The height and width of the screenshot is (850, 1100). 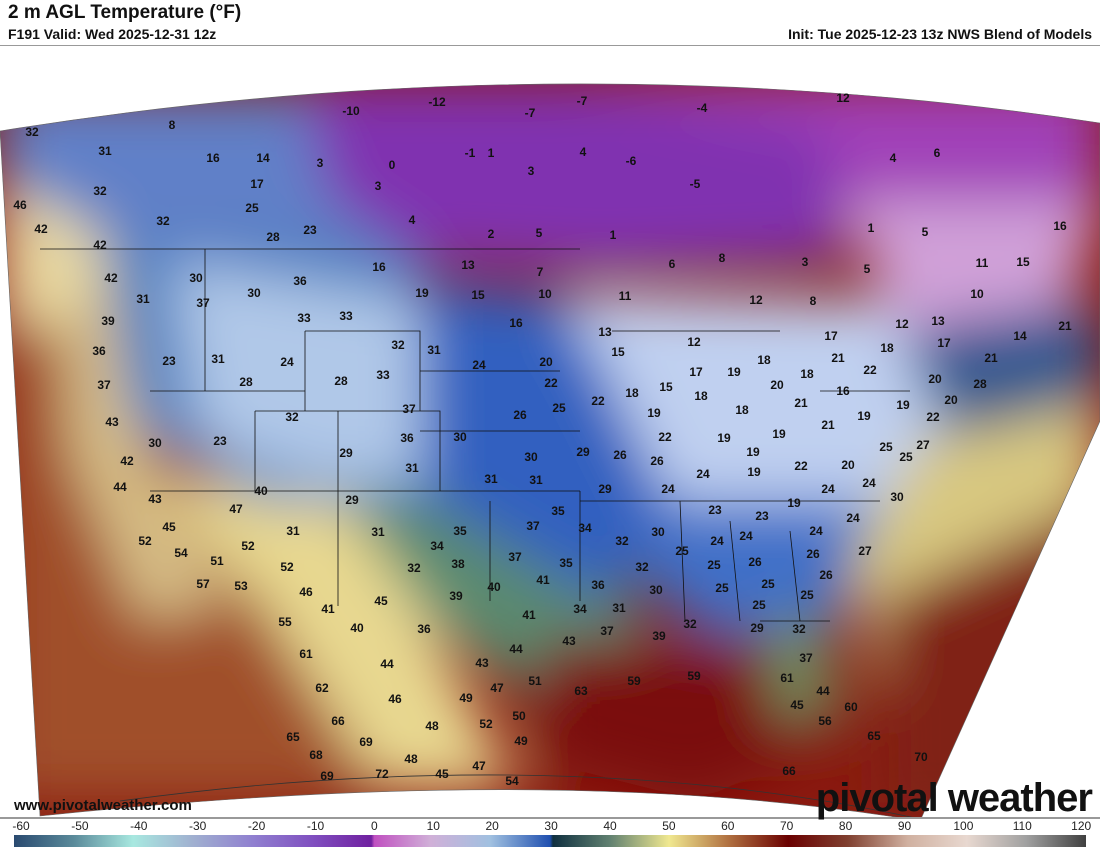 What do you see at coordinates (787, 678) in the screenshot?
I see `temperature-label: 61` at bounding box center [787, 678].